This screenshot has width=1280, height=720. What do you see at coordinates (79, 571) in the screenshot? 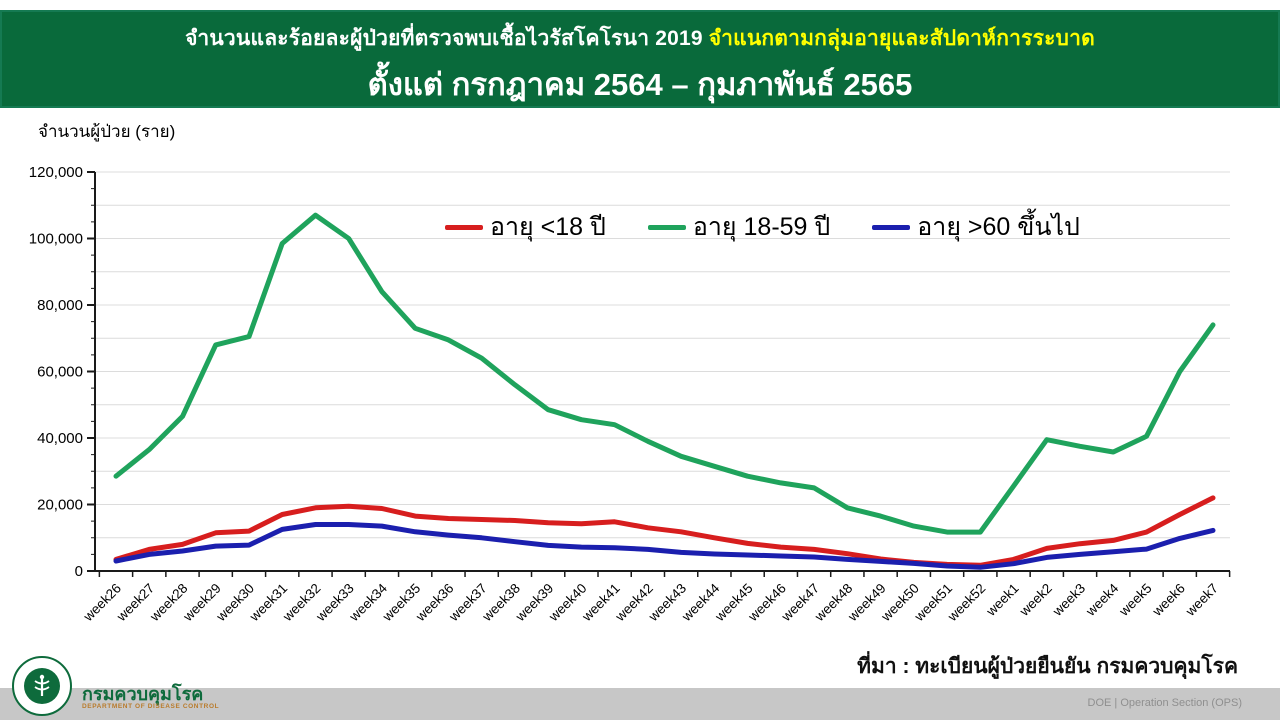
I see `svg-text: 0` at bounding box center [79, 571].